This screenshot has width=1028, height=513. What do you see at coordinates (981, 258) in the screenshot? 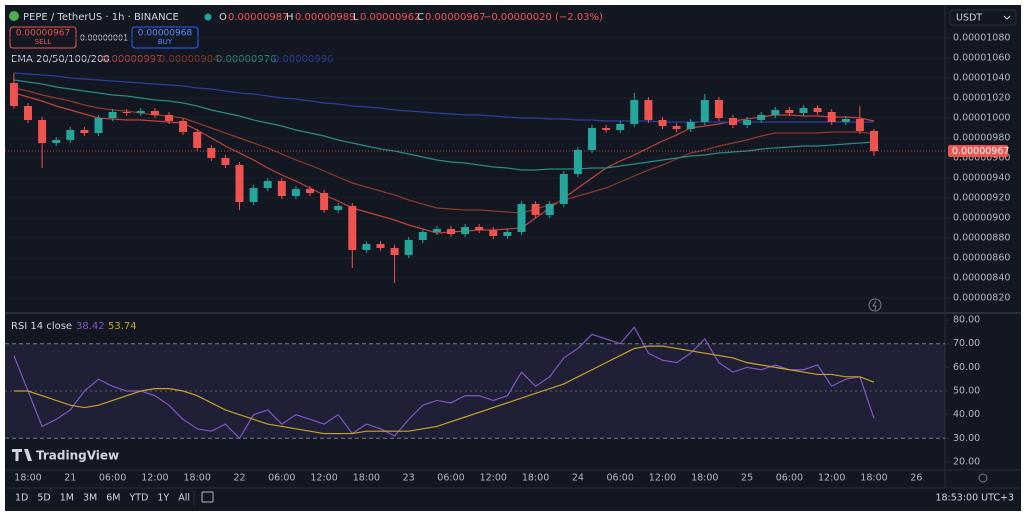
I see `y-tick-label: 0.00000860` at bounding box center [981, 258].